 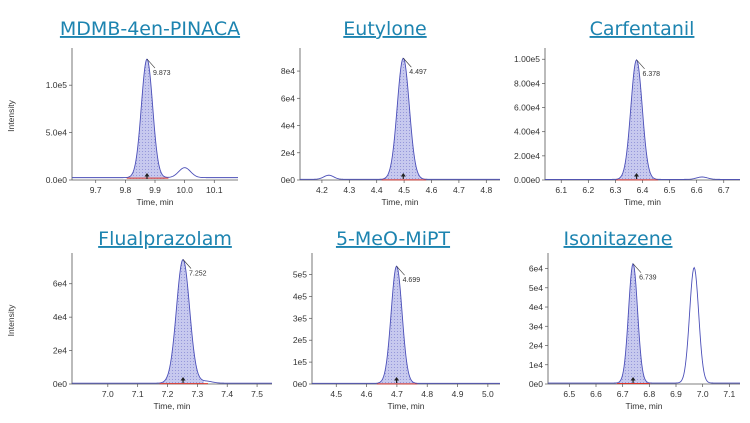 What do you see at coordinates (643, 190) in the screenshot?
I see `x-tick-label: 6.4` at bounding box center [643, 190].